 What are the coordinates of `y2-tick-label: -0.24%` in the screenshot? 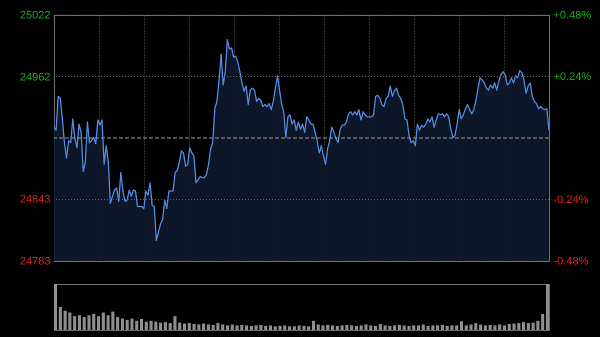 It's located at (571, 200).